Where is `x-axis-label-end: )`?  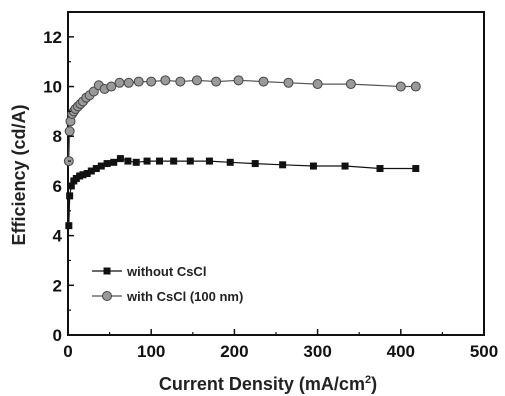
x-axis-label-end: ) is located at coordinates (374, 384).